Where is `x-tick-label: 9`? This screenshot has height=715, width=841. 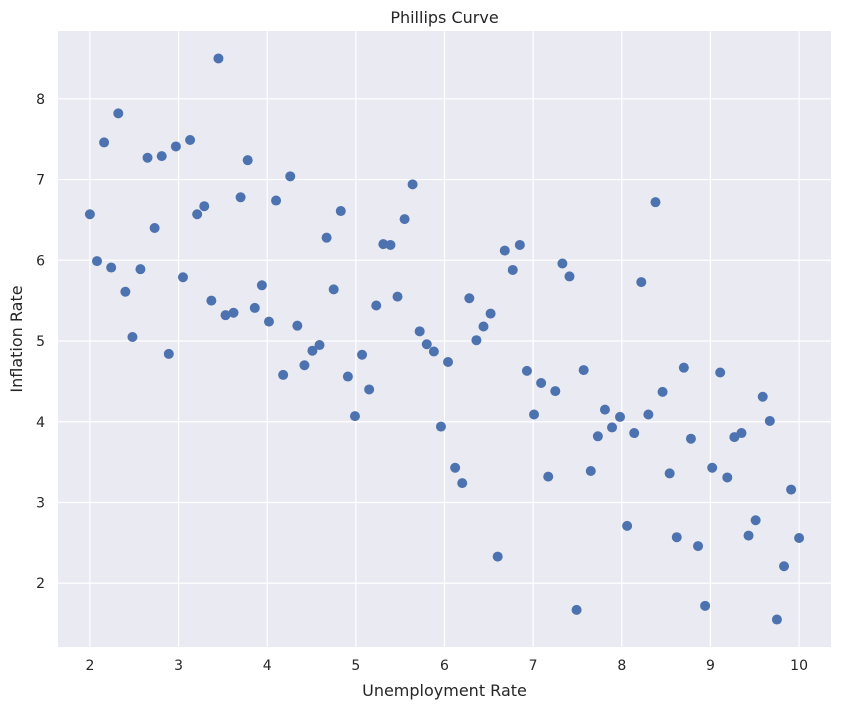
x-tick-label: 9 is located at coordinates (710, 666).